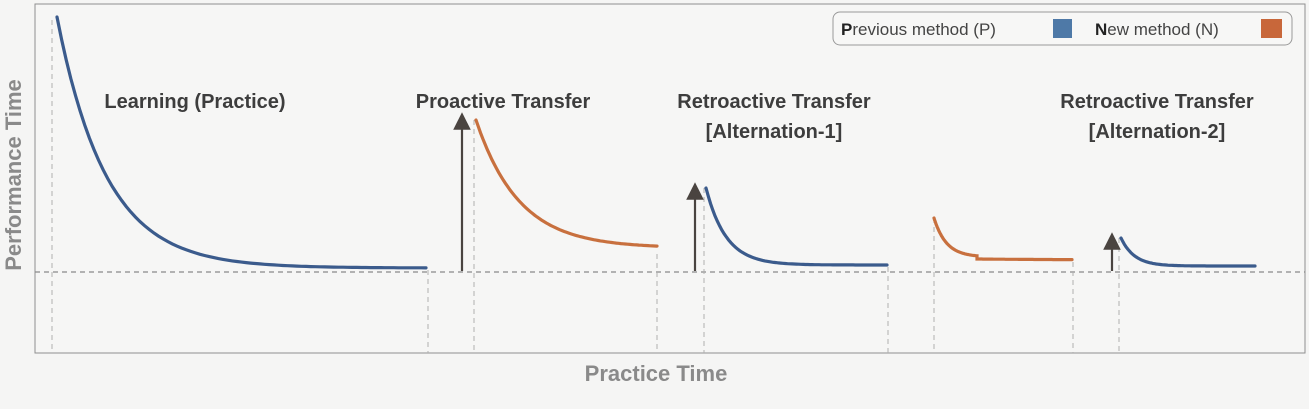 The height and width of the screenshot is (409, 1309). What do you see at coordinates (656, 373) in the screenshot?
I see `x-axis-title: Practice Time` at bounding box center [656, 373].